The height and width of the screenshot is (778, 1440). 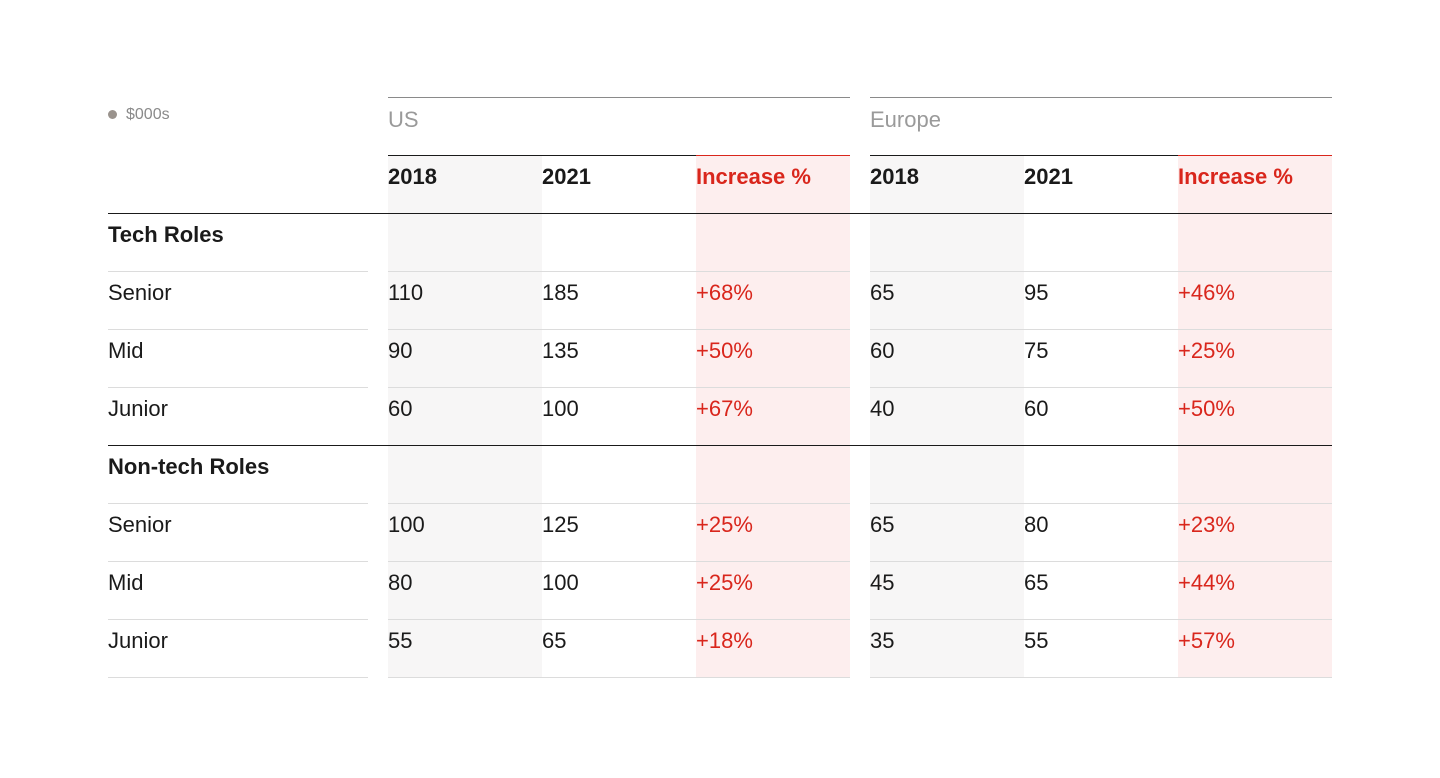 I want to click on table-cell: +18%, so click(x=724, y=640).